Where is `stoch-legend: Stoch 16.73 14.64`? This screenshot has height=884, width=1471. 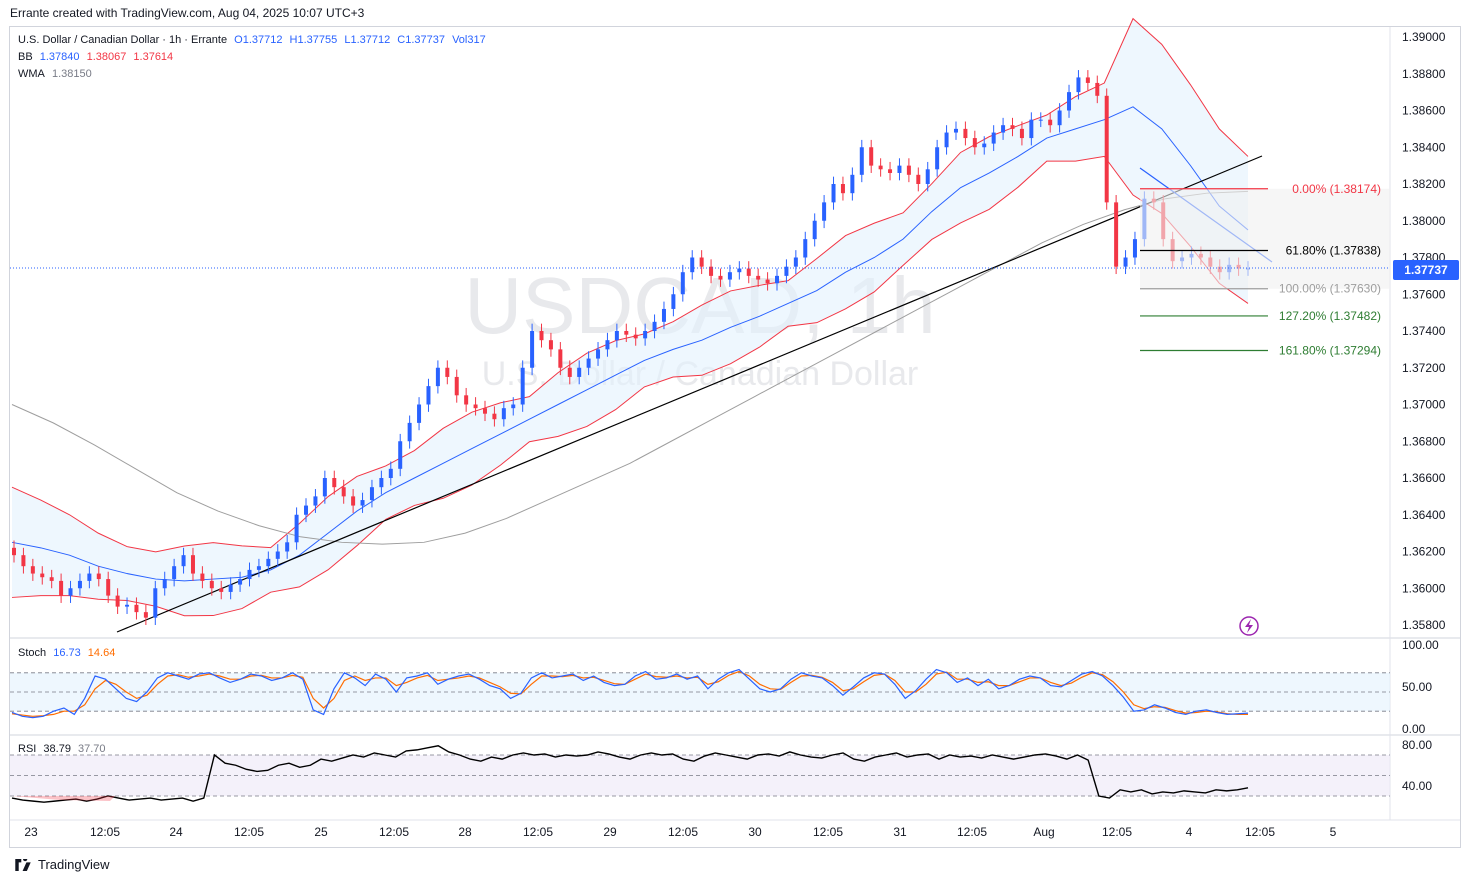 stoch-legend: Stoch 16.73 14.64 is located at coordinates (68, 653).